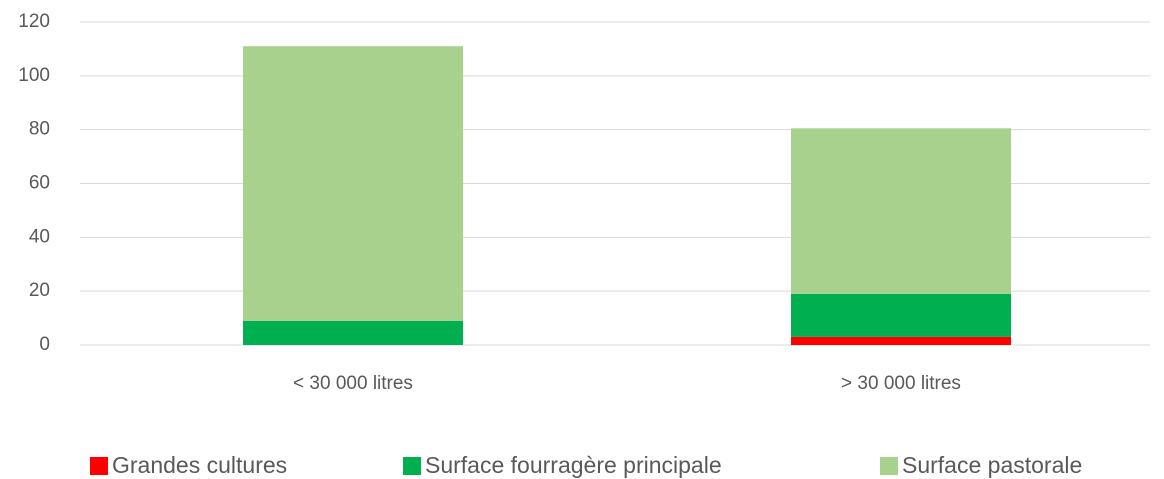 This screenshot has height=479, width=1164. What do you see at coordinates (992, 465) in the screenshot?
I see `legend-label: Surface pastorale` at bounding box center [992, 465].